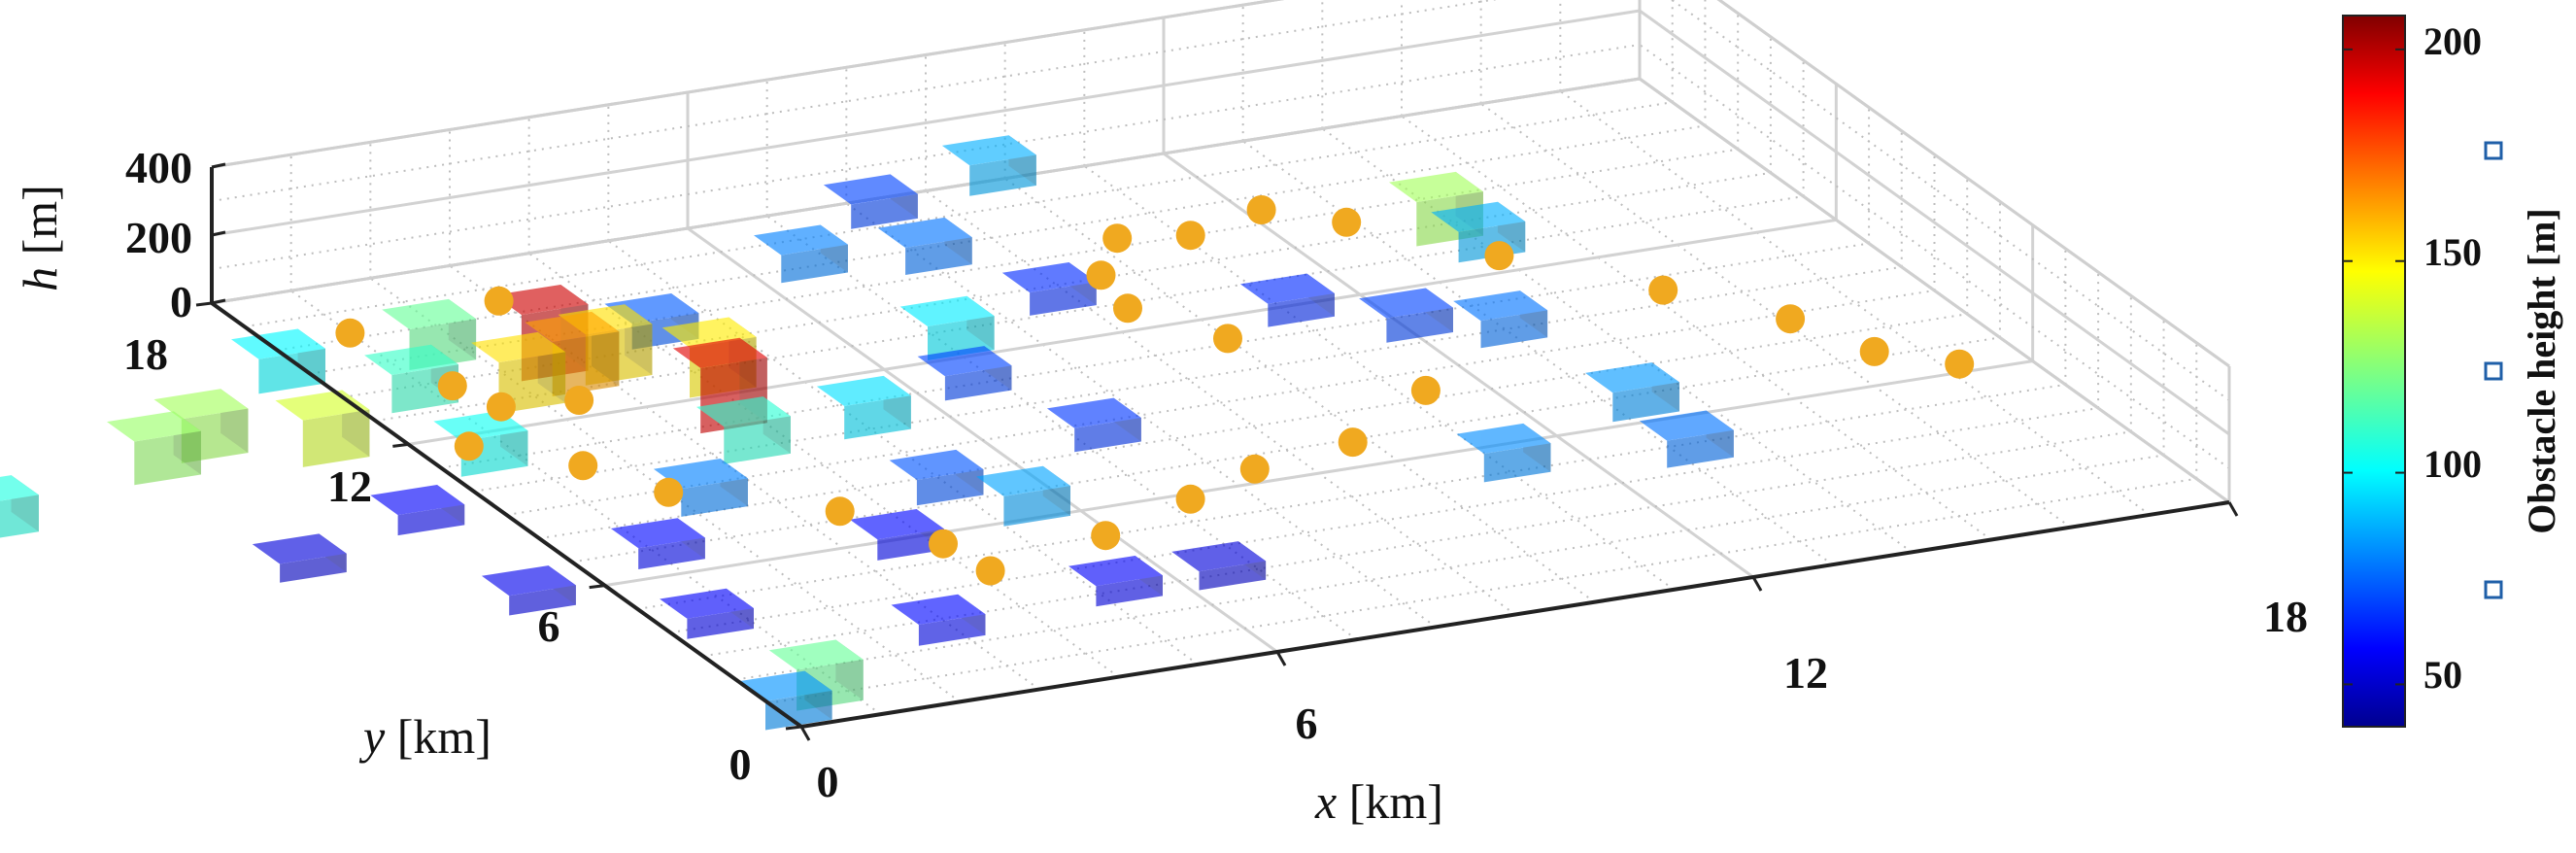 The height and width of the screenshot is (853, 2576). What do you see at coordinates (2452, 41) in the screenshot?
I see `colorbar-tick-label: 200` at bounding box center [2452, 41].